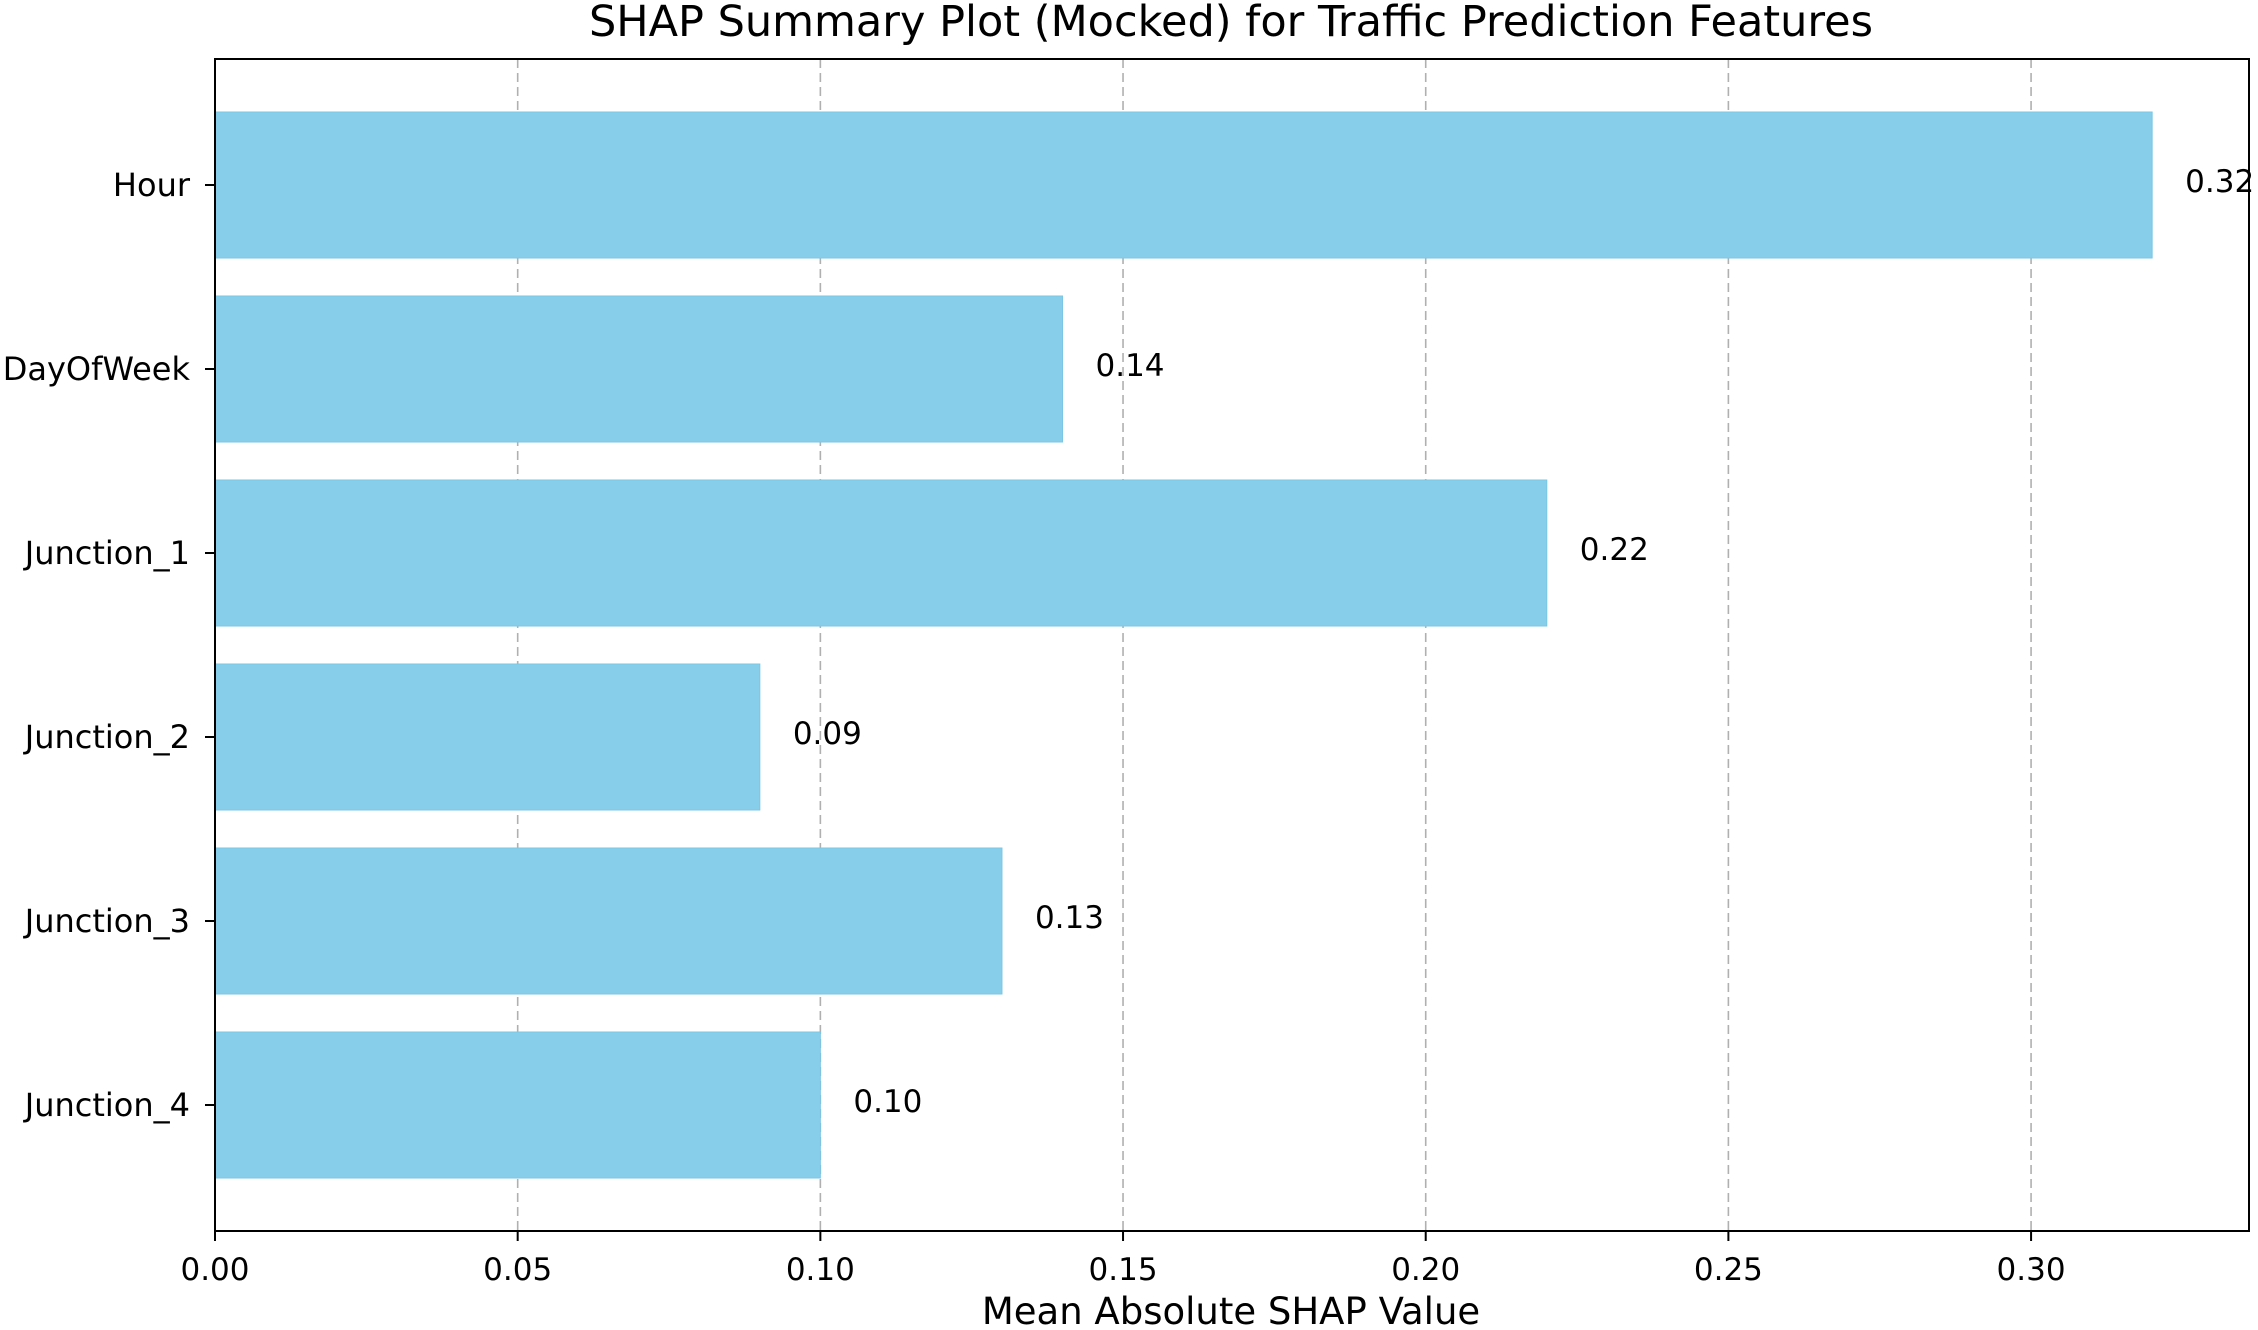  What do you see at coordinates (887, 1102) in the screenshot?
I see `data-label: 0.10` at bounding box center [887, 1102].